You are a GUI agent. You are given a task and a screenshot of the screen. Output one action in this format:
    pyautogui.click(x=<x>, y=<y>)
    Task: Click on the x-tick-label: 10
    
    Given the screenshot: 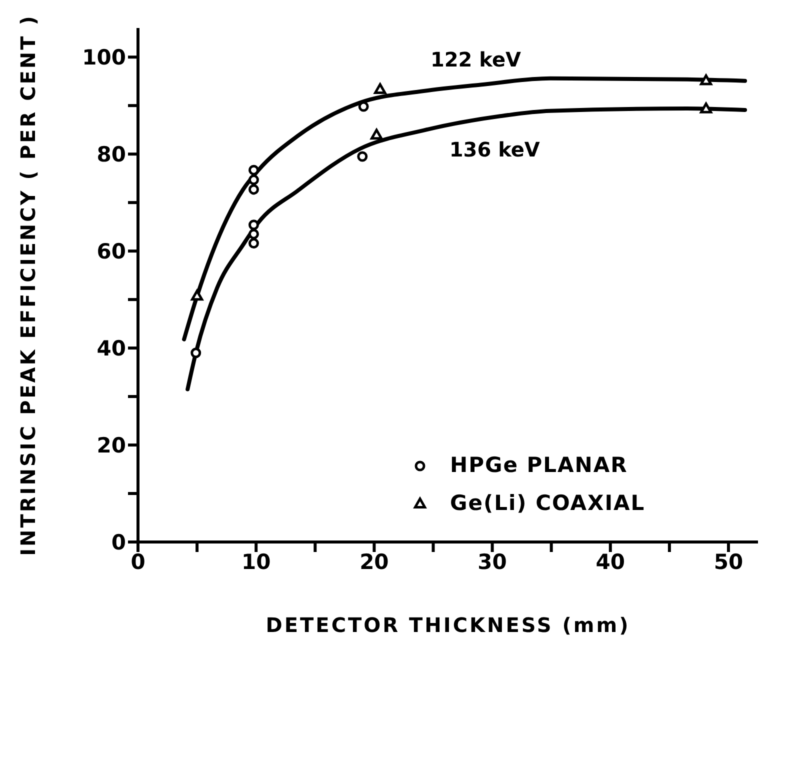 What is the action you would take?
    pyautogui.click(x=256, y=562)
    